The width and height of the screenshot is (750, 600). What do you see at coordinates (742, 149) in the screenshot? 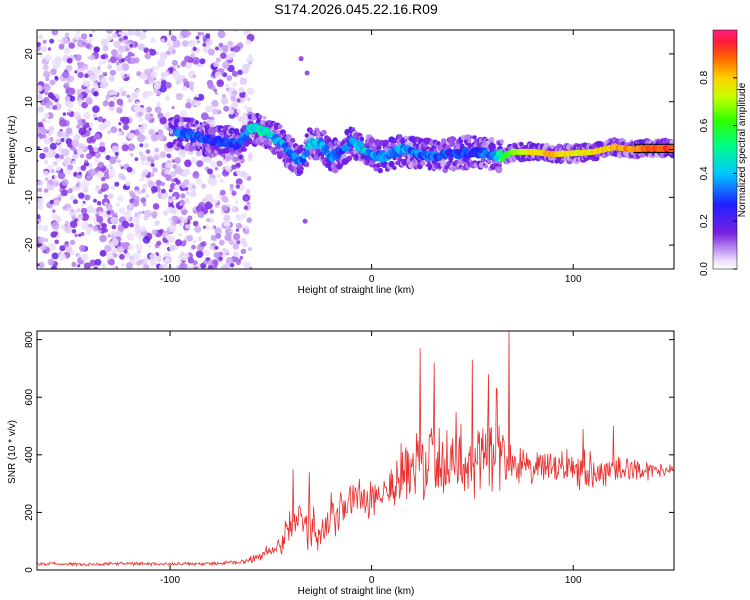
I see `colorbar-label: Normalized spectral amplitude` at bounding box center [742, 149].